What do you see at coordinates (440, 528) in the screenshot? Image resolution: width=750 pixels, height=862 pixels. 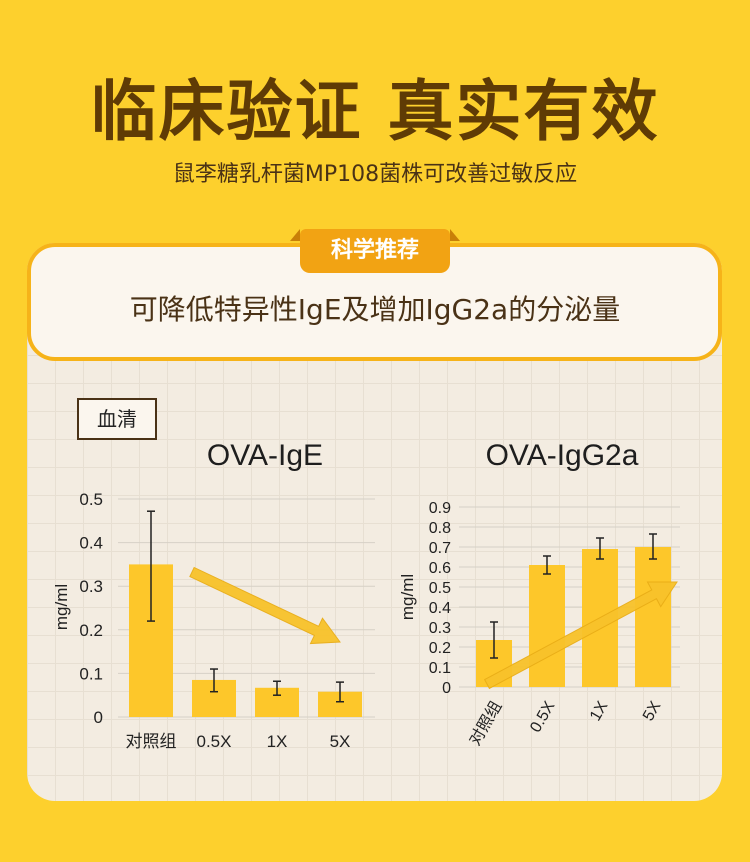 I see `y-tick-label: 0.8` at bounding box center [440, 528].